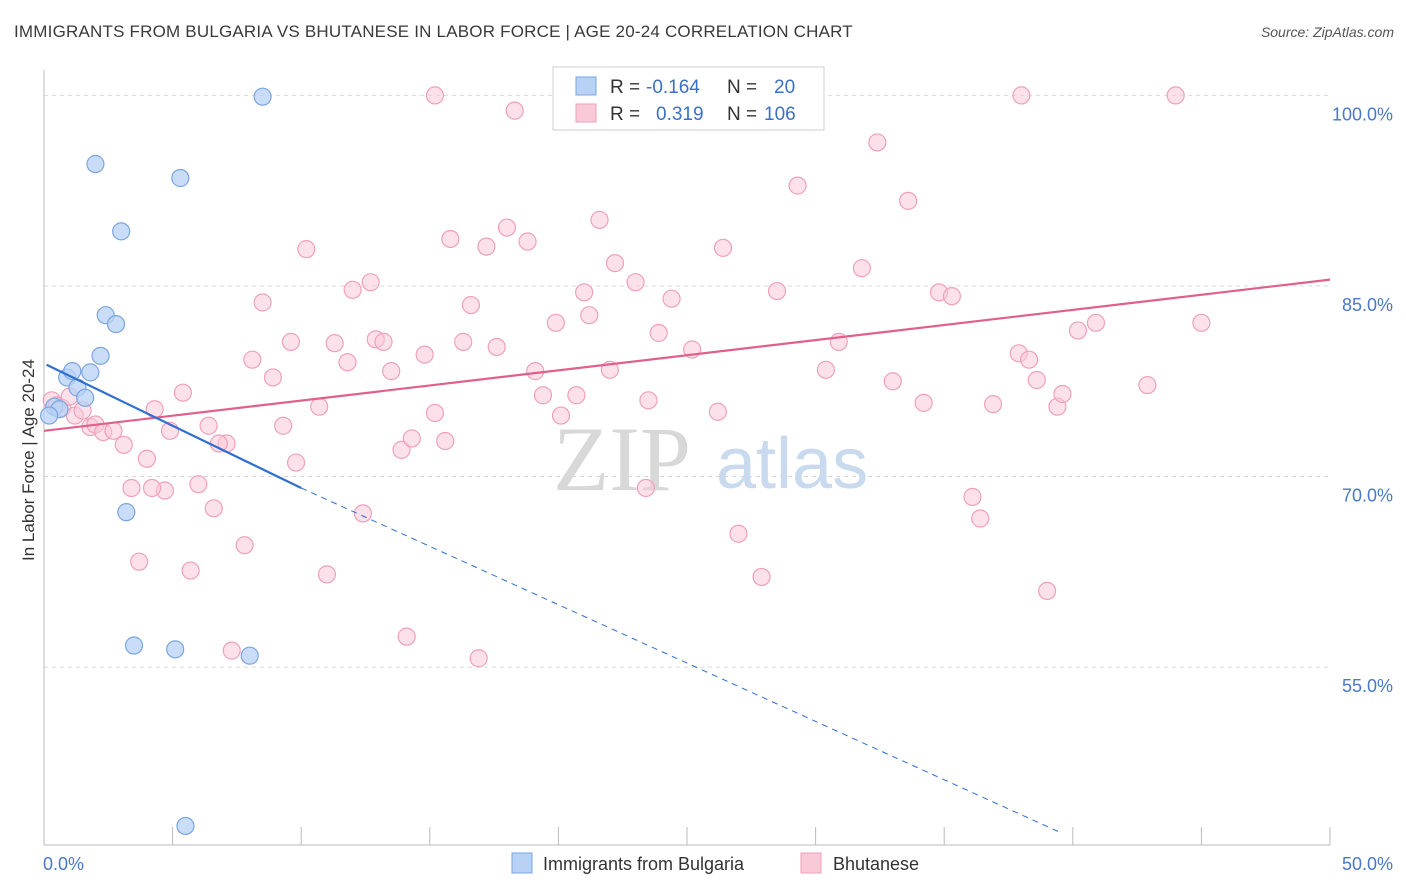 The height and width of the screenshot is (892, 1406). I want to click on bottom-legend-swatch-bulgaria, so click(522, 863).